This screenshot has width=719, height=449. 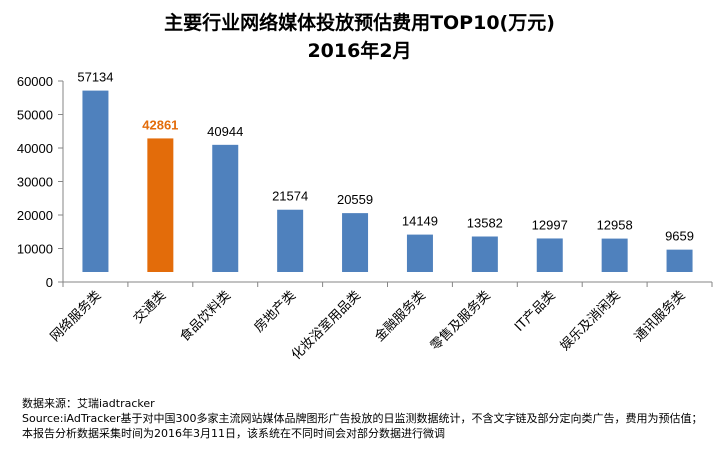 I want to click on y-tick-label: 20000, so click(x=35, y=215).